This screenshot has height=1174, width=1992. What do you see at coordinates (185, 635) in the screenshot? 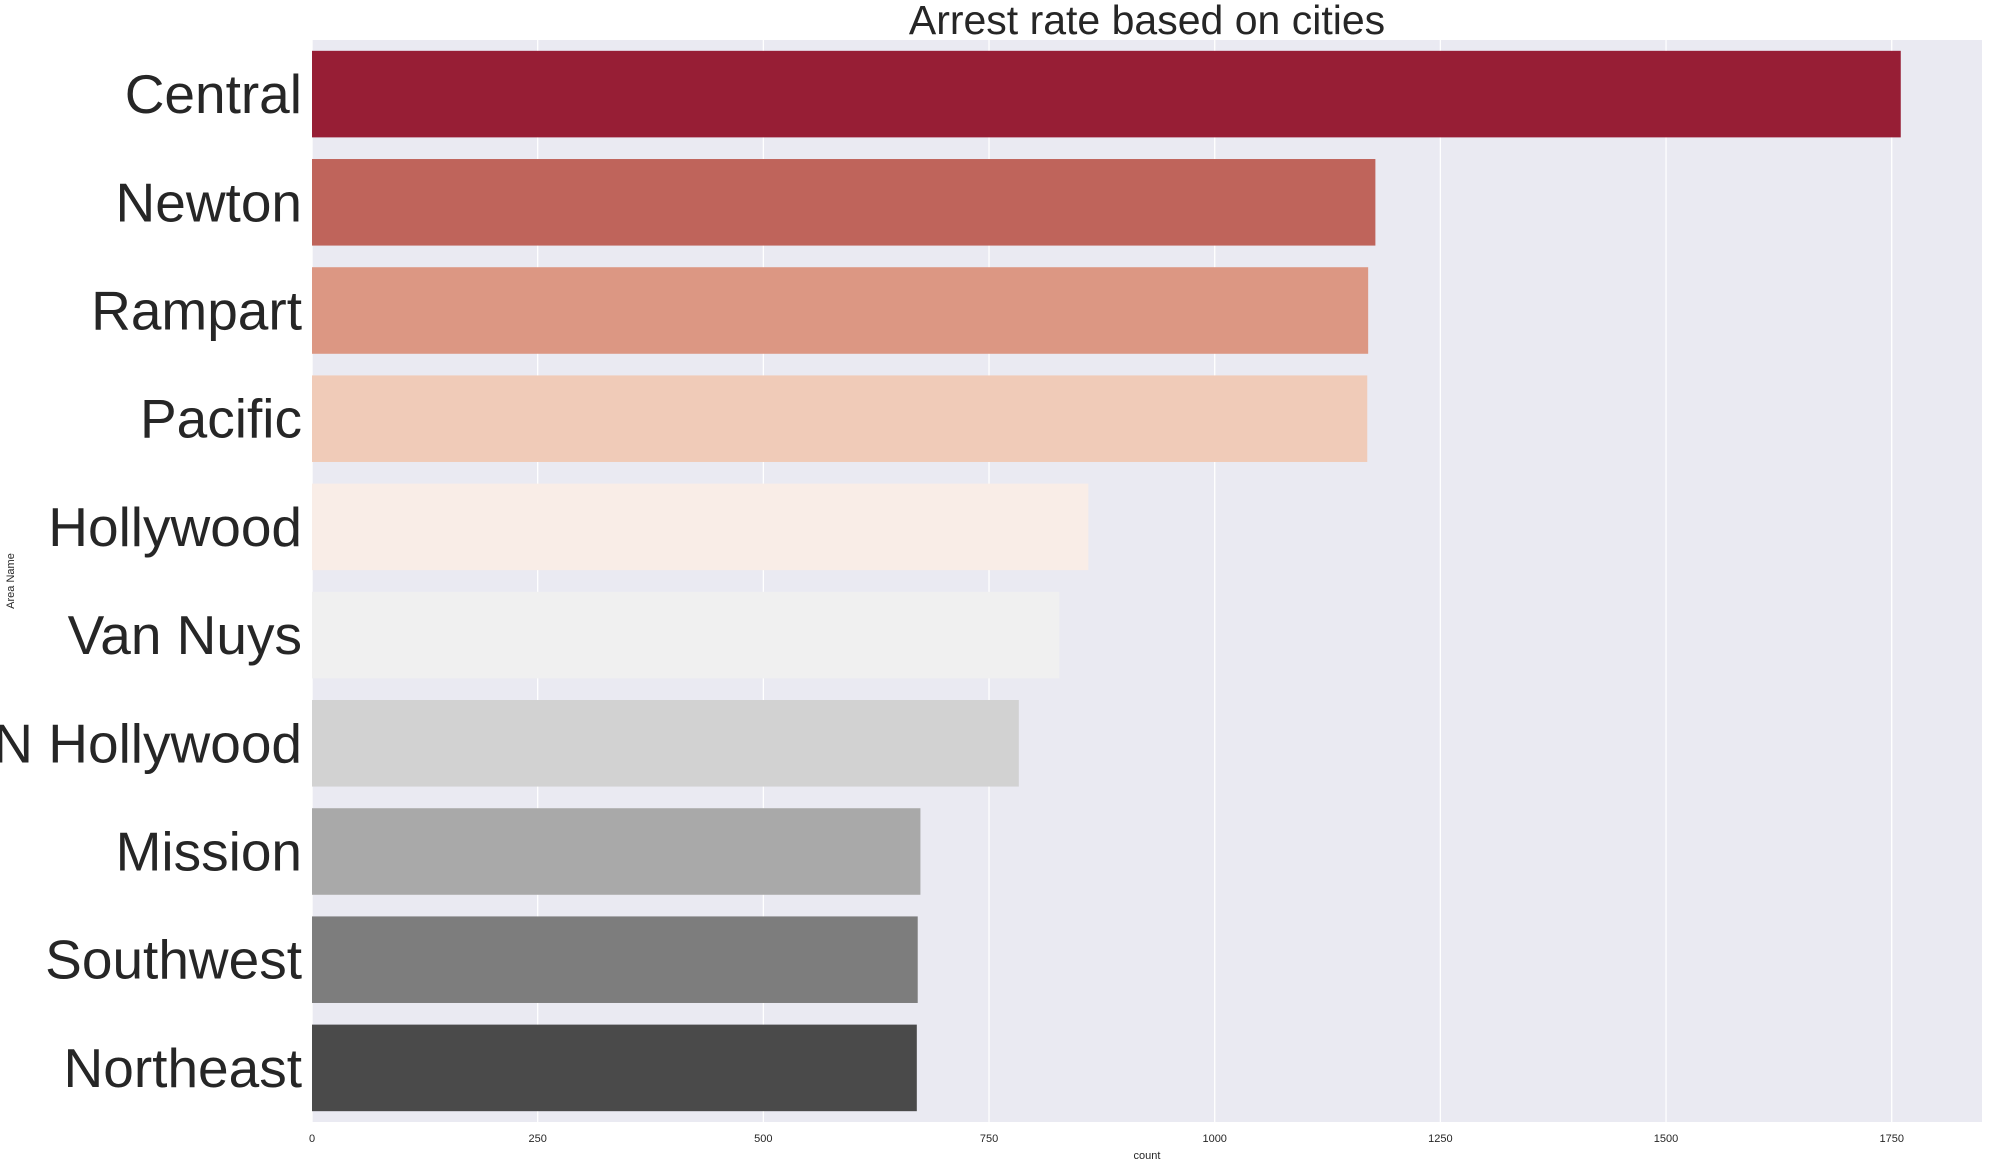
I see `category-label: Van Nuys` at bounding box center [185, 635].